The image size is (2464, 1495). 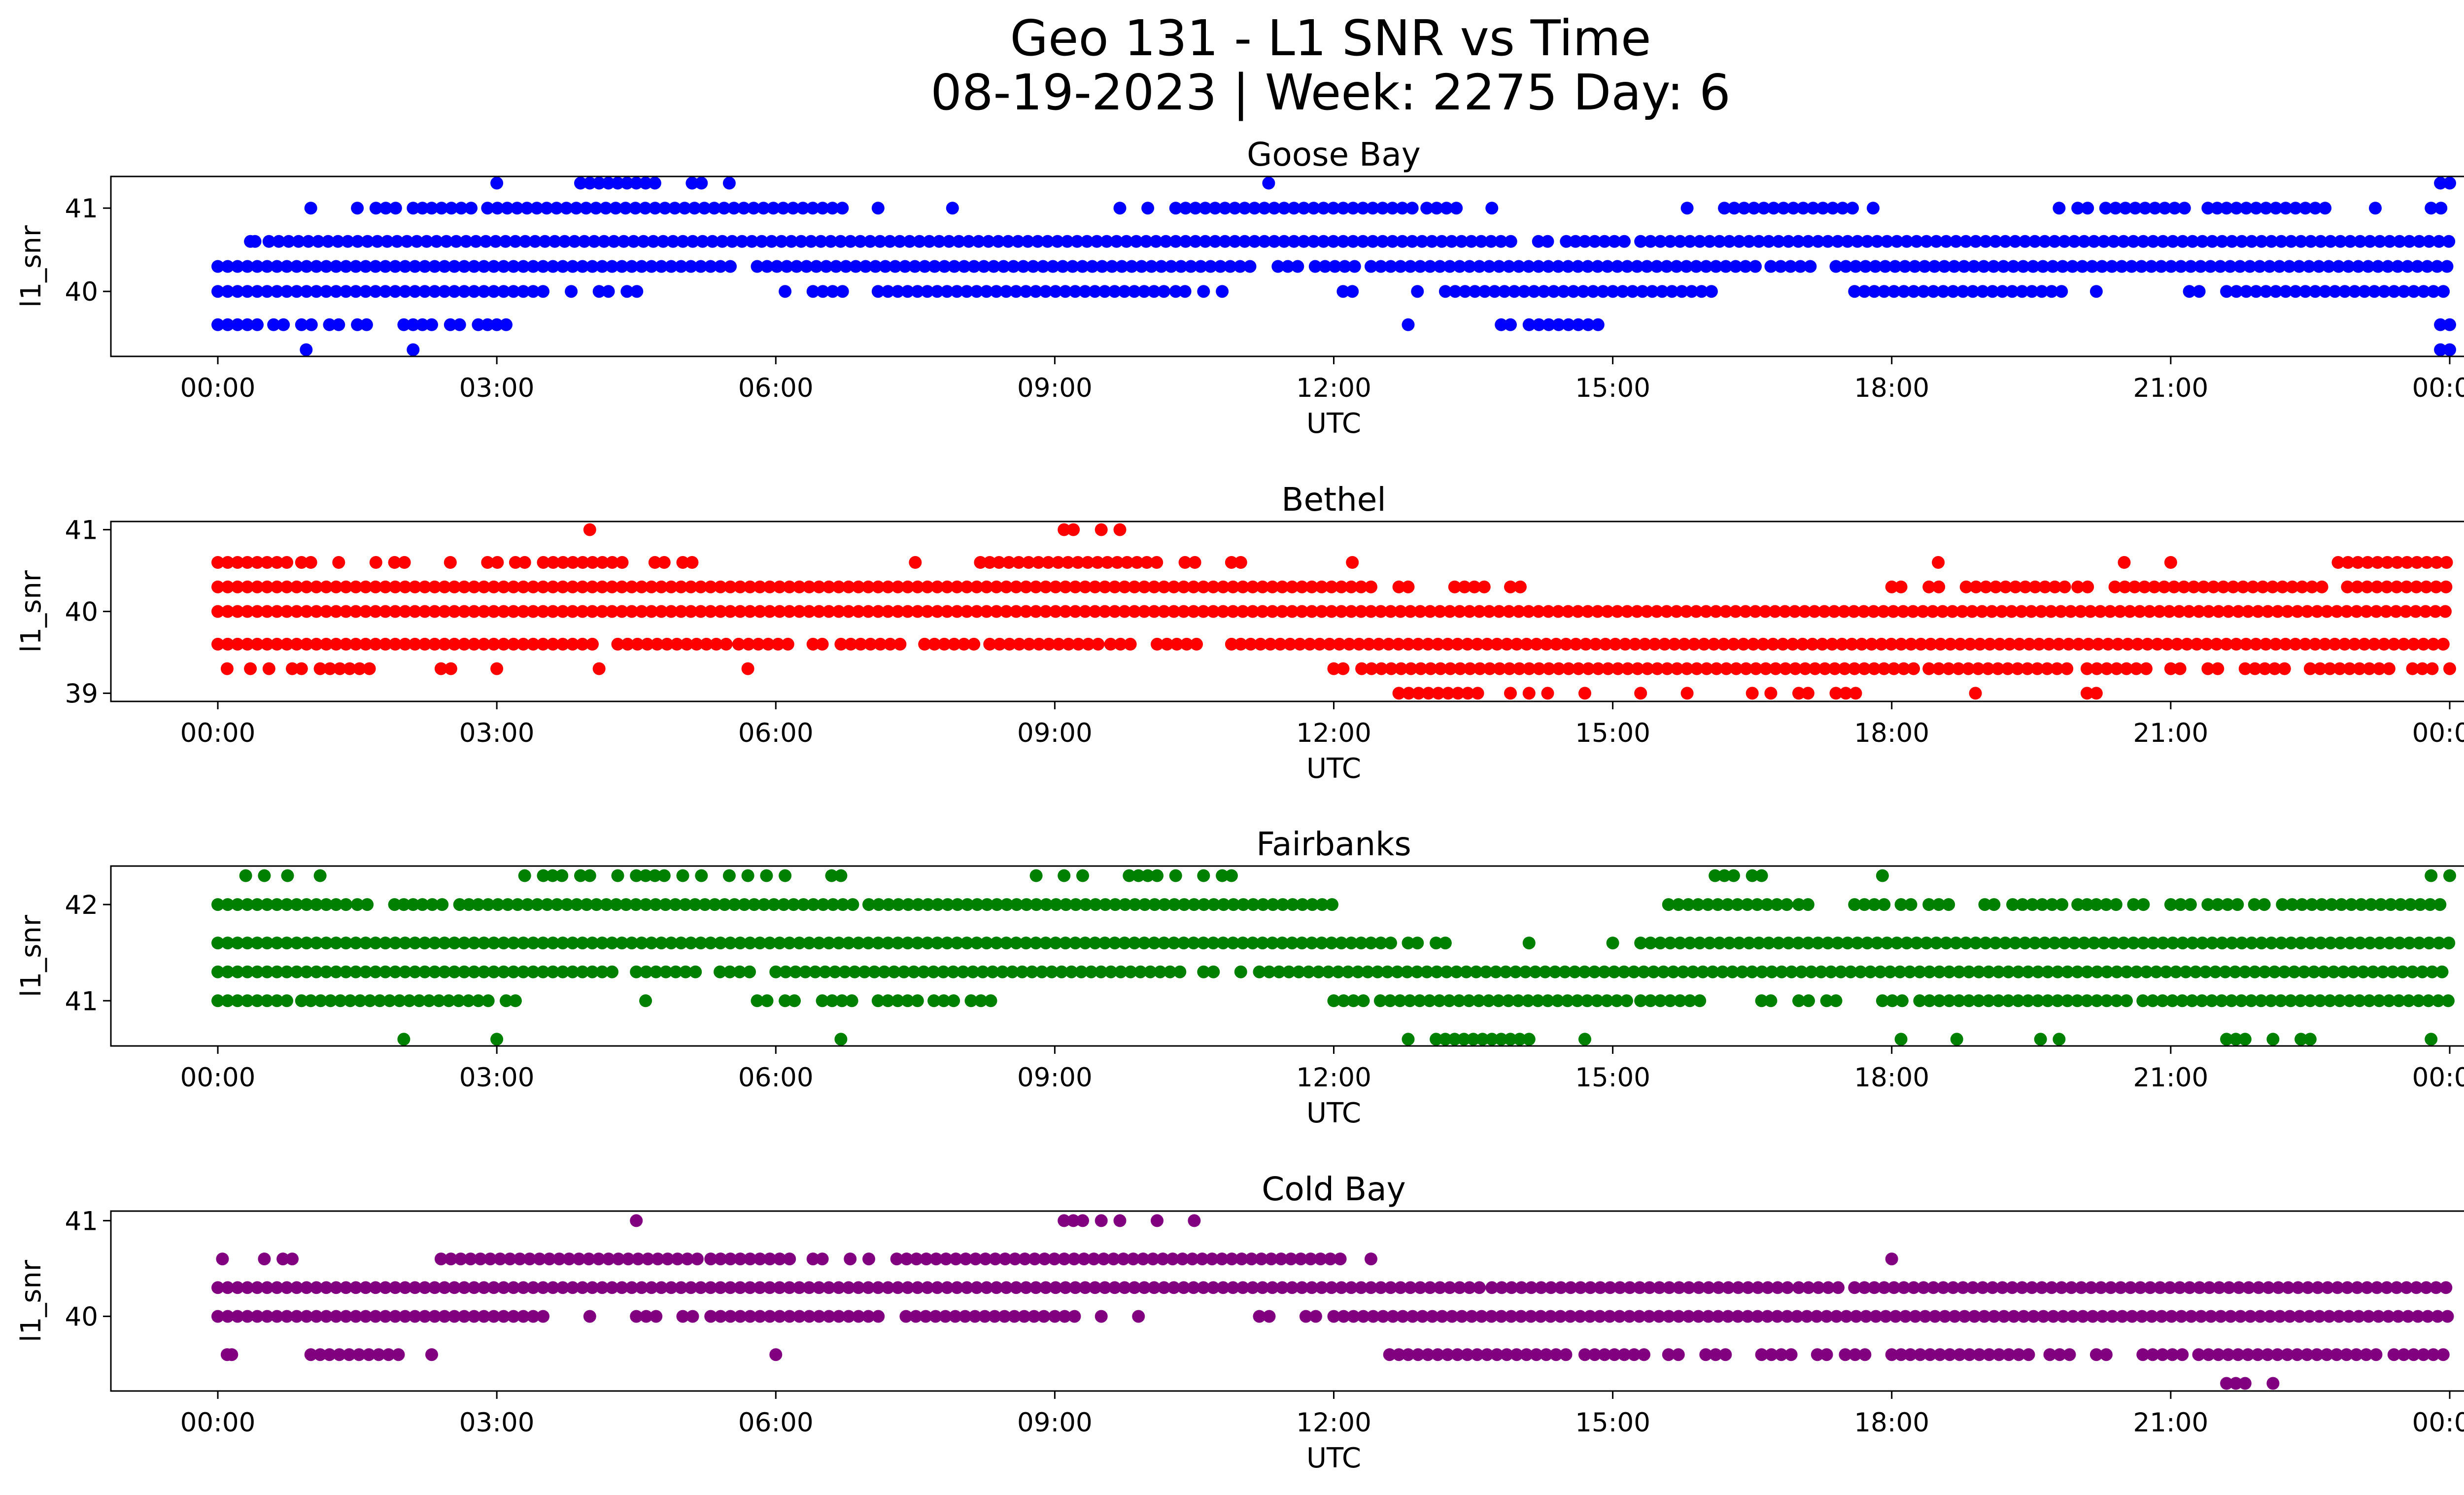 What do you see at coordinates (1055, 388) in the screenshot?
I see `x-tick-label: 09:00` at bounding box center [1055, 388].